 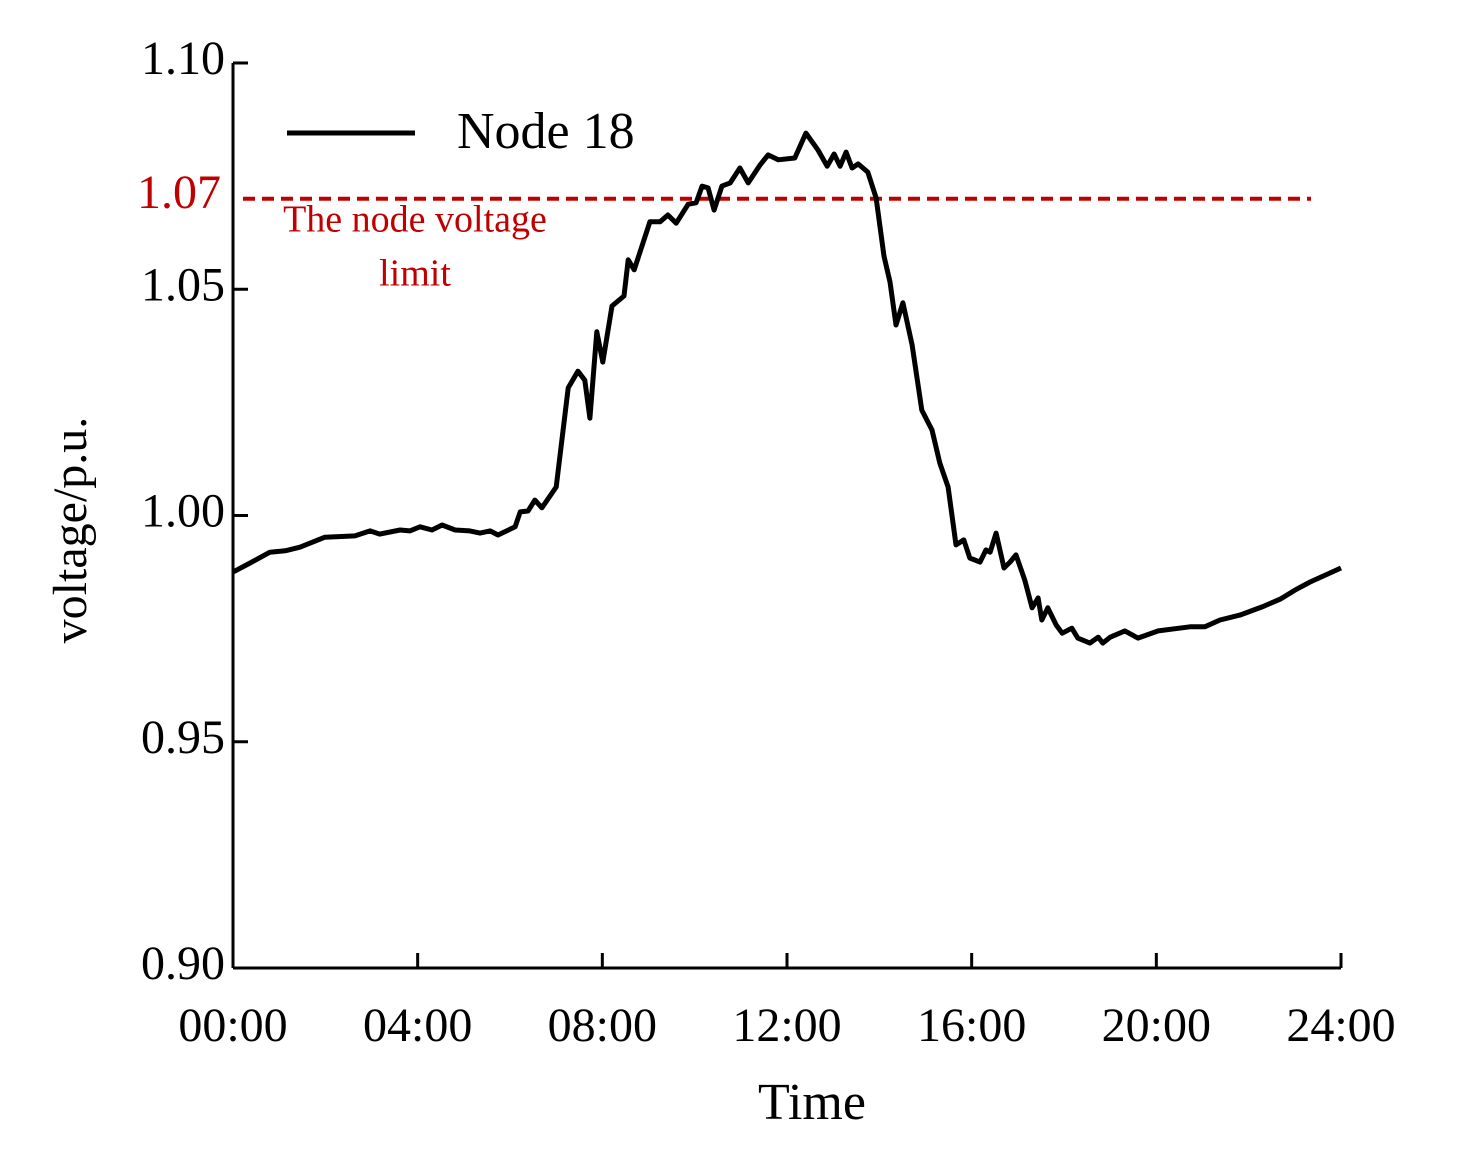 I want to click on x-axis-title: Time, so click(x=812, y=1102).